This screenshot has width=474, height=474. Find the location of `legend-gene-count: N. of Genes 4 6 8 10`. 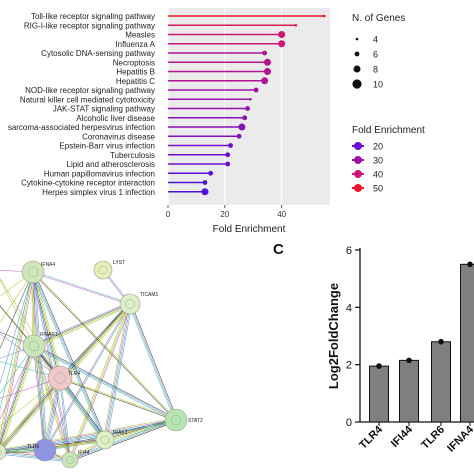

legend-gene-count: N. of Genes 4 6 8 10 is located at coordinates (378, 51).